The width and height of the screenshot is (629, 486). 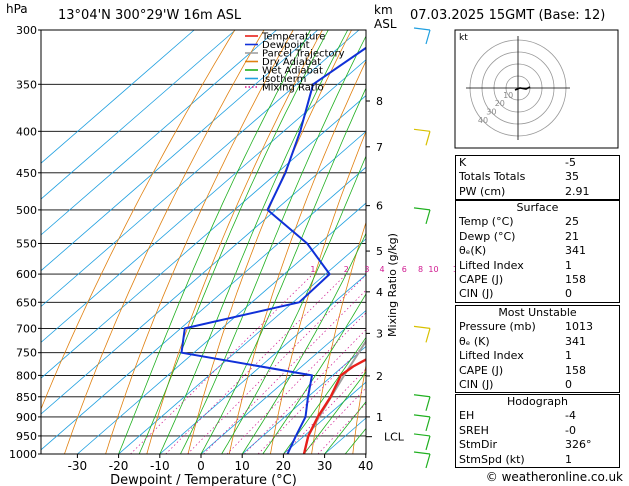 I want to click on hodograph-ring-label: 10, so click(x=508, y=95).